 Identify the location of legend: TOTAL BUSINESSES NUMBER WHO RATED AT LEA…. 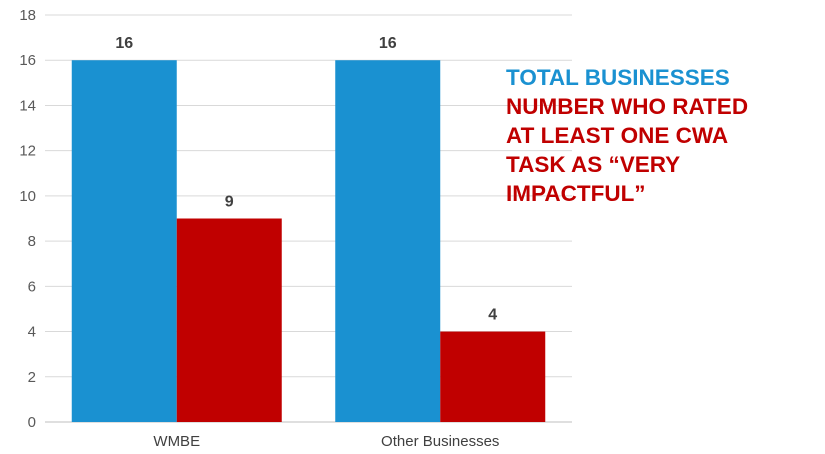
(661, 135).